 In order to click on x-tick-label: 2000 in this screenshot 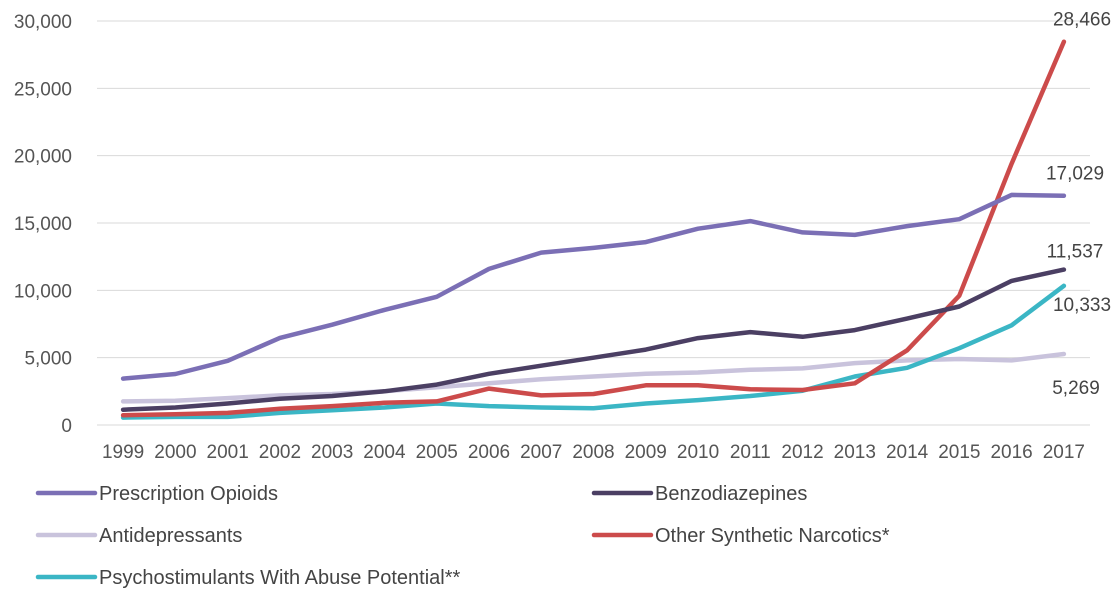, I will do `click(175, 452)`.